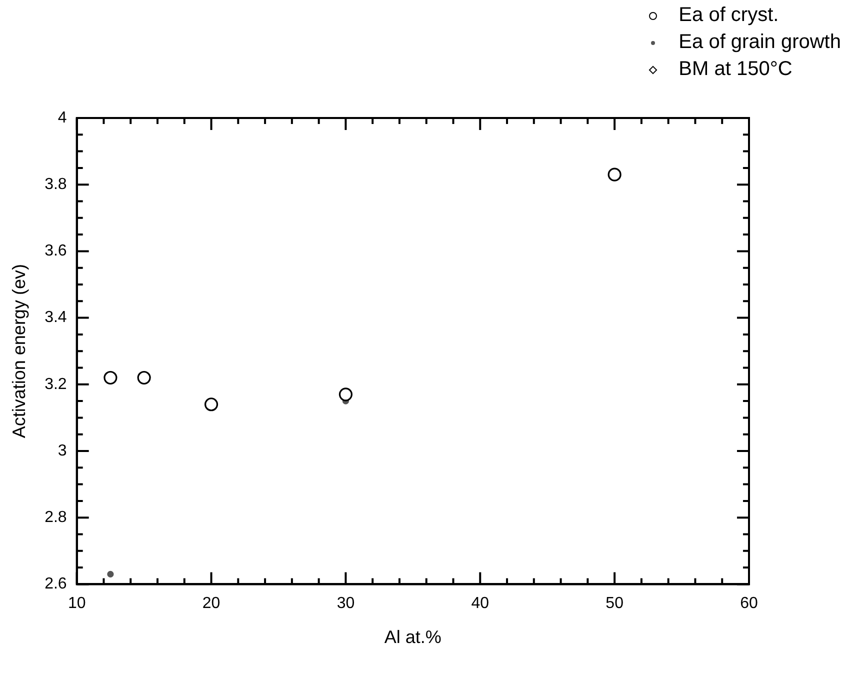 The width and height of the screenshot is (849, 673). Describe the element at coordinates (749, 603) in the screenshot. I see `x-tick-label: 60` at that location.